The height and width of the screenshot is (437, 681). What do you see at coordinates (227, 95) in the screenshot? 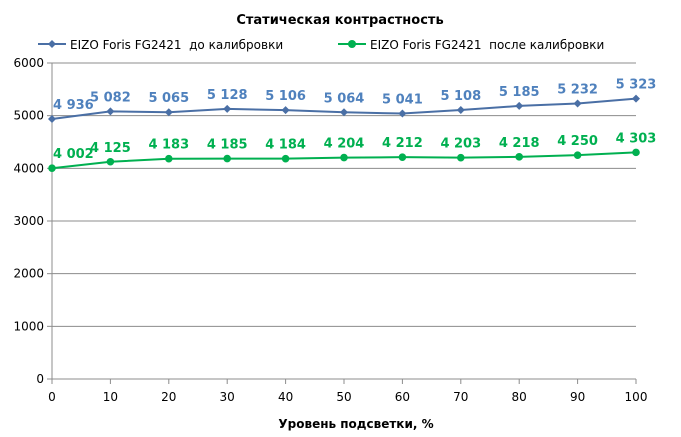
I see `data-label-before: 5 128` at bounding box center [227, 95].